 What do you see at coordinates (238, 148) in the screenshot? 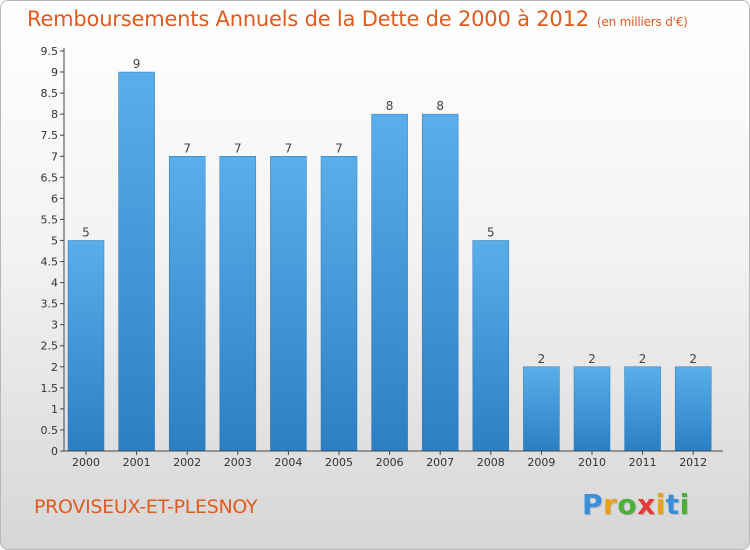
I see `data-label-2003: 7` at bounding box center [238, 148].